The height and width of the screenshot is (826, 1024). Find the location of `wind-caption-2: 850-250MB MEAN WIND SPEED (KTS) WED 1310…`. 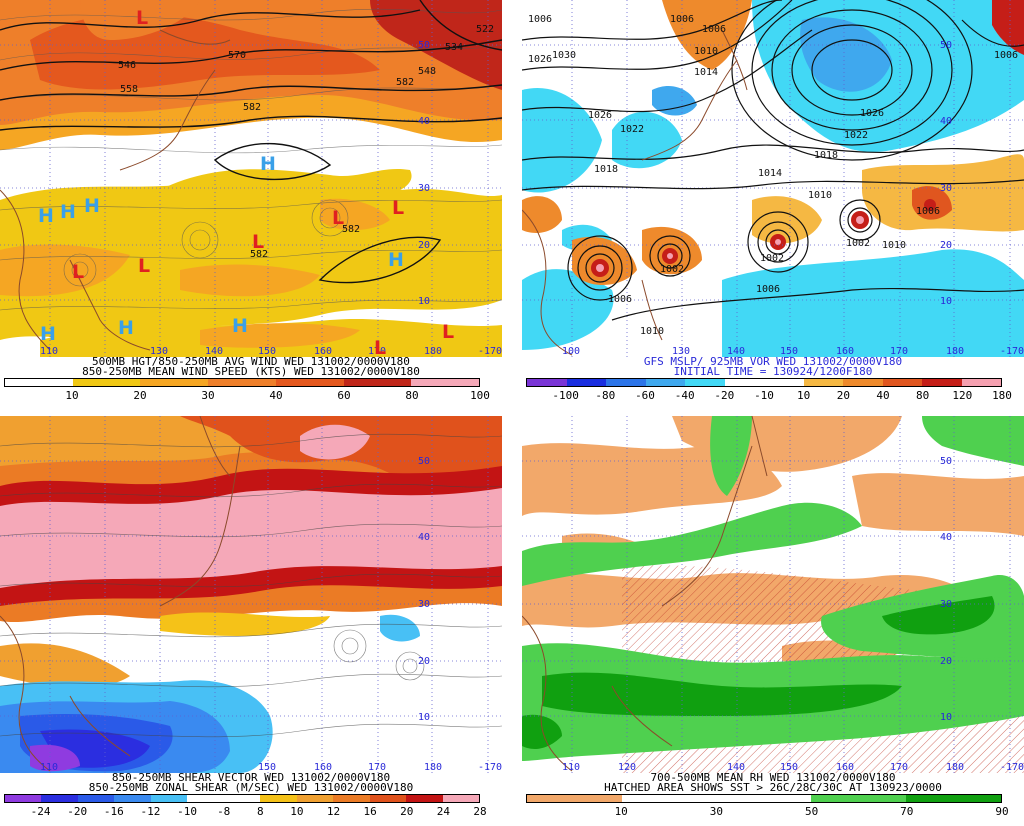

wind-caption-2: 850-250MB MEAN WIND SPEED (KTS) WED 1310… is located at coordinates (251, 371).